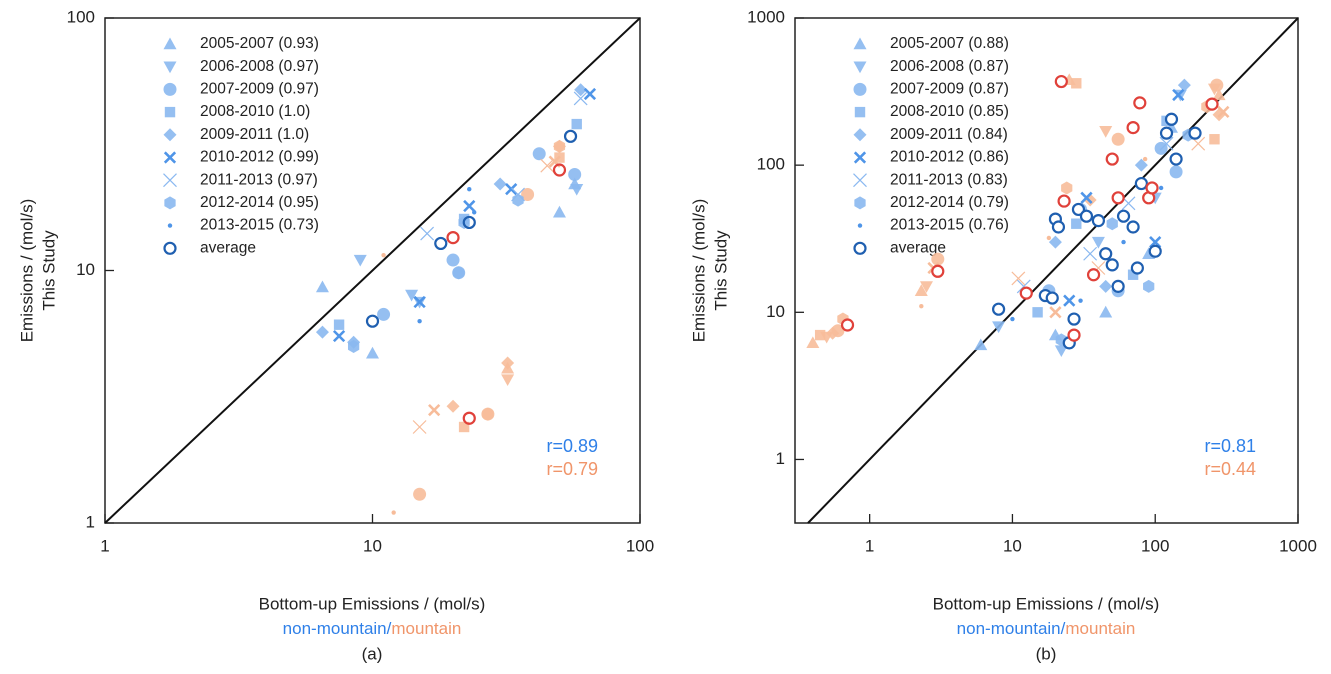 Image resolution: width=1331 pixels, height=674 pixels. I want to click on y-tick-label: 1, so click(780, 458).